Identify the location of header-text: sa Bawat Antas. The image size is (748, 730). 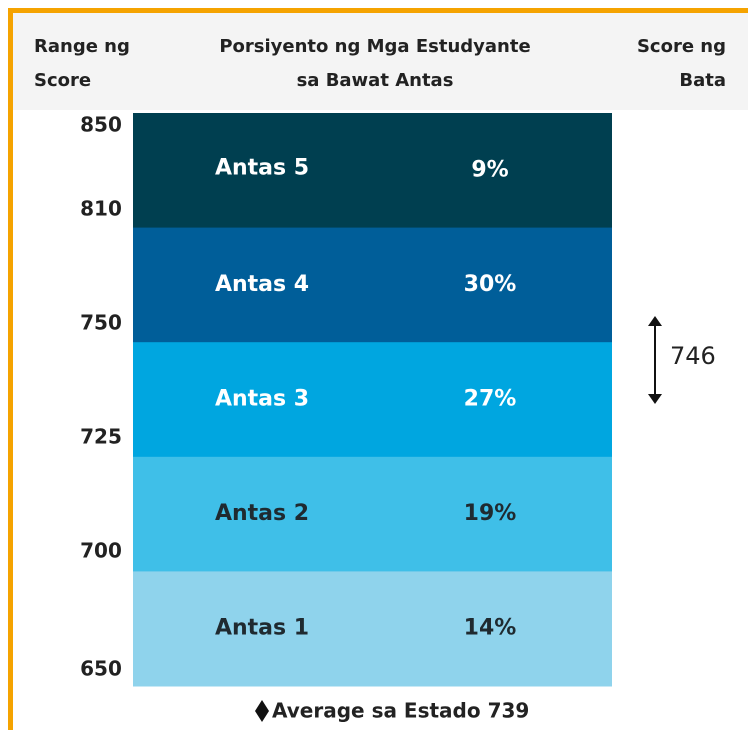
(375, 80).